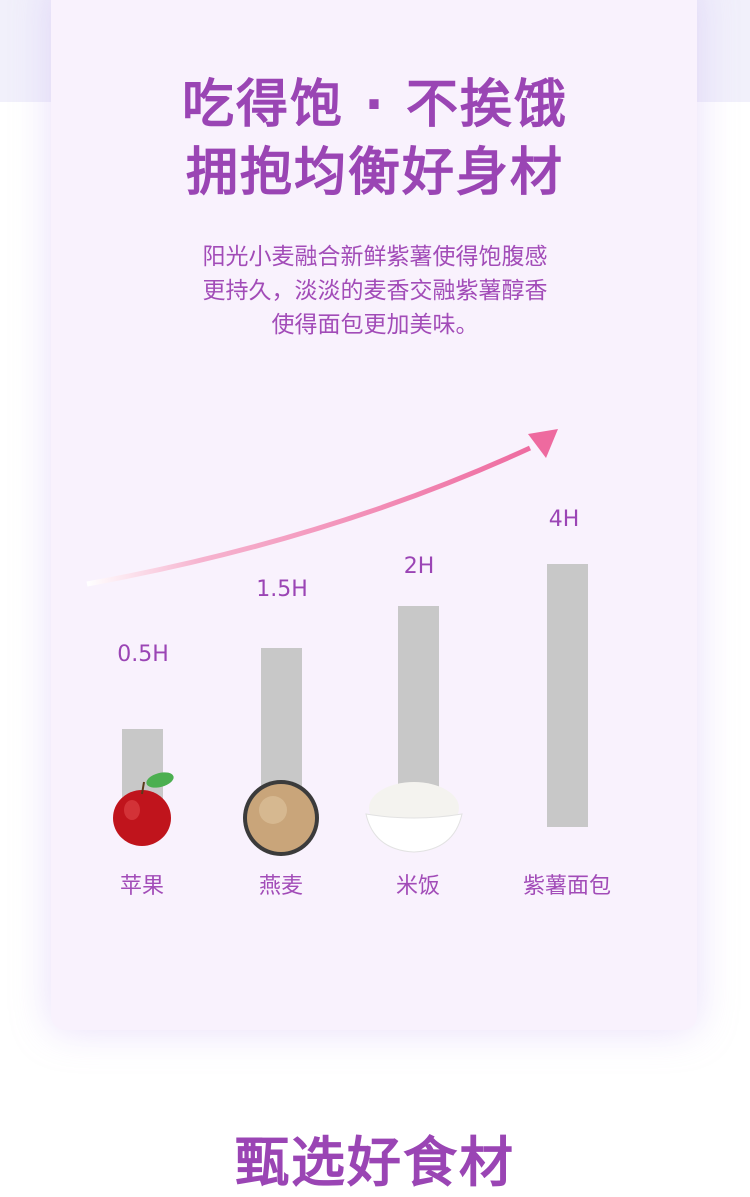 The image size is (750, 1197). Describe the element at coordinates (375, 105) in the screenshot. I see `headline-line1: 吃得饱 · 不挨饿` at that location.